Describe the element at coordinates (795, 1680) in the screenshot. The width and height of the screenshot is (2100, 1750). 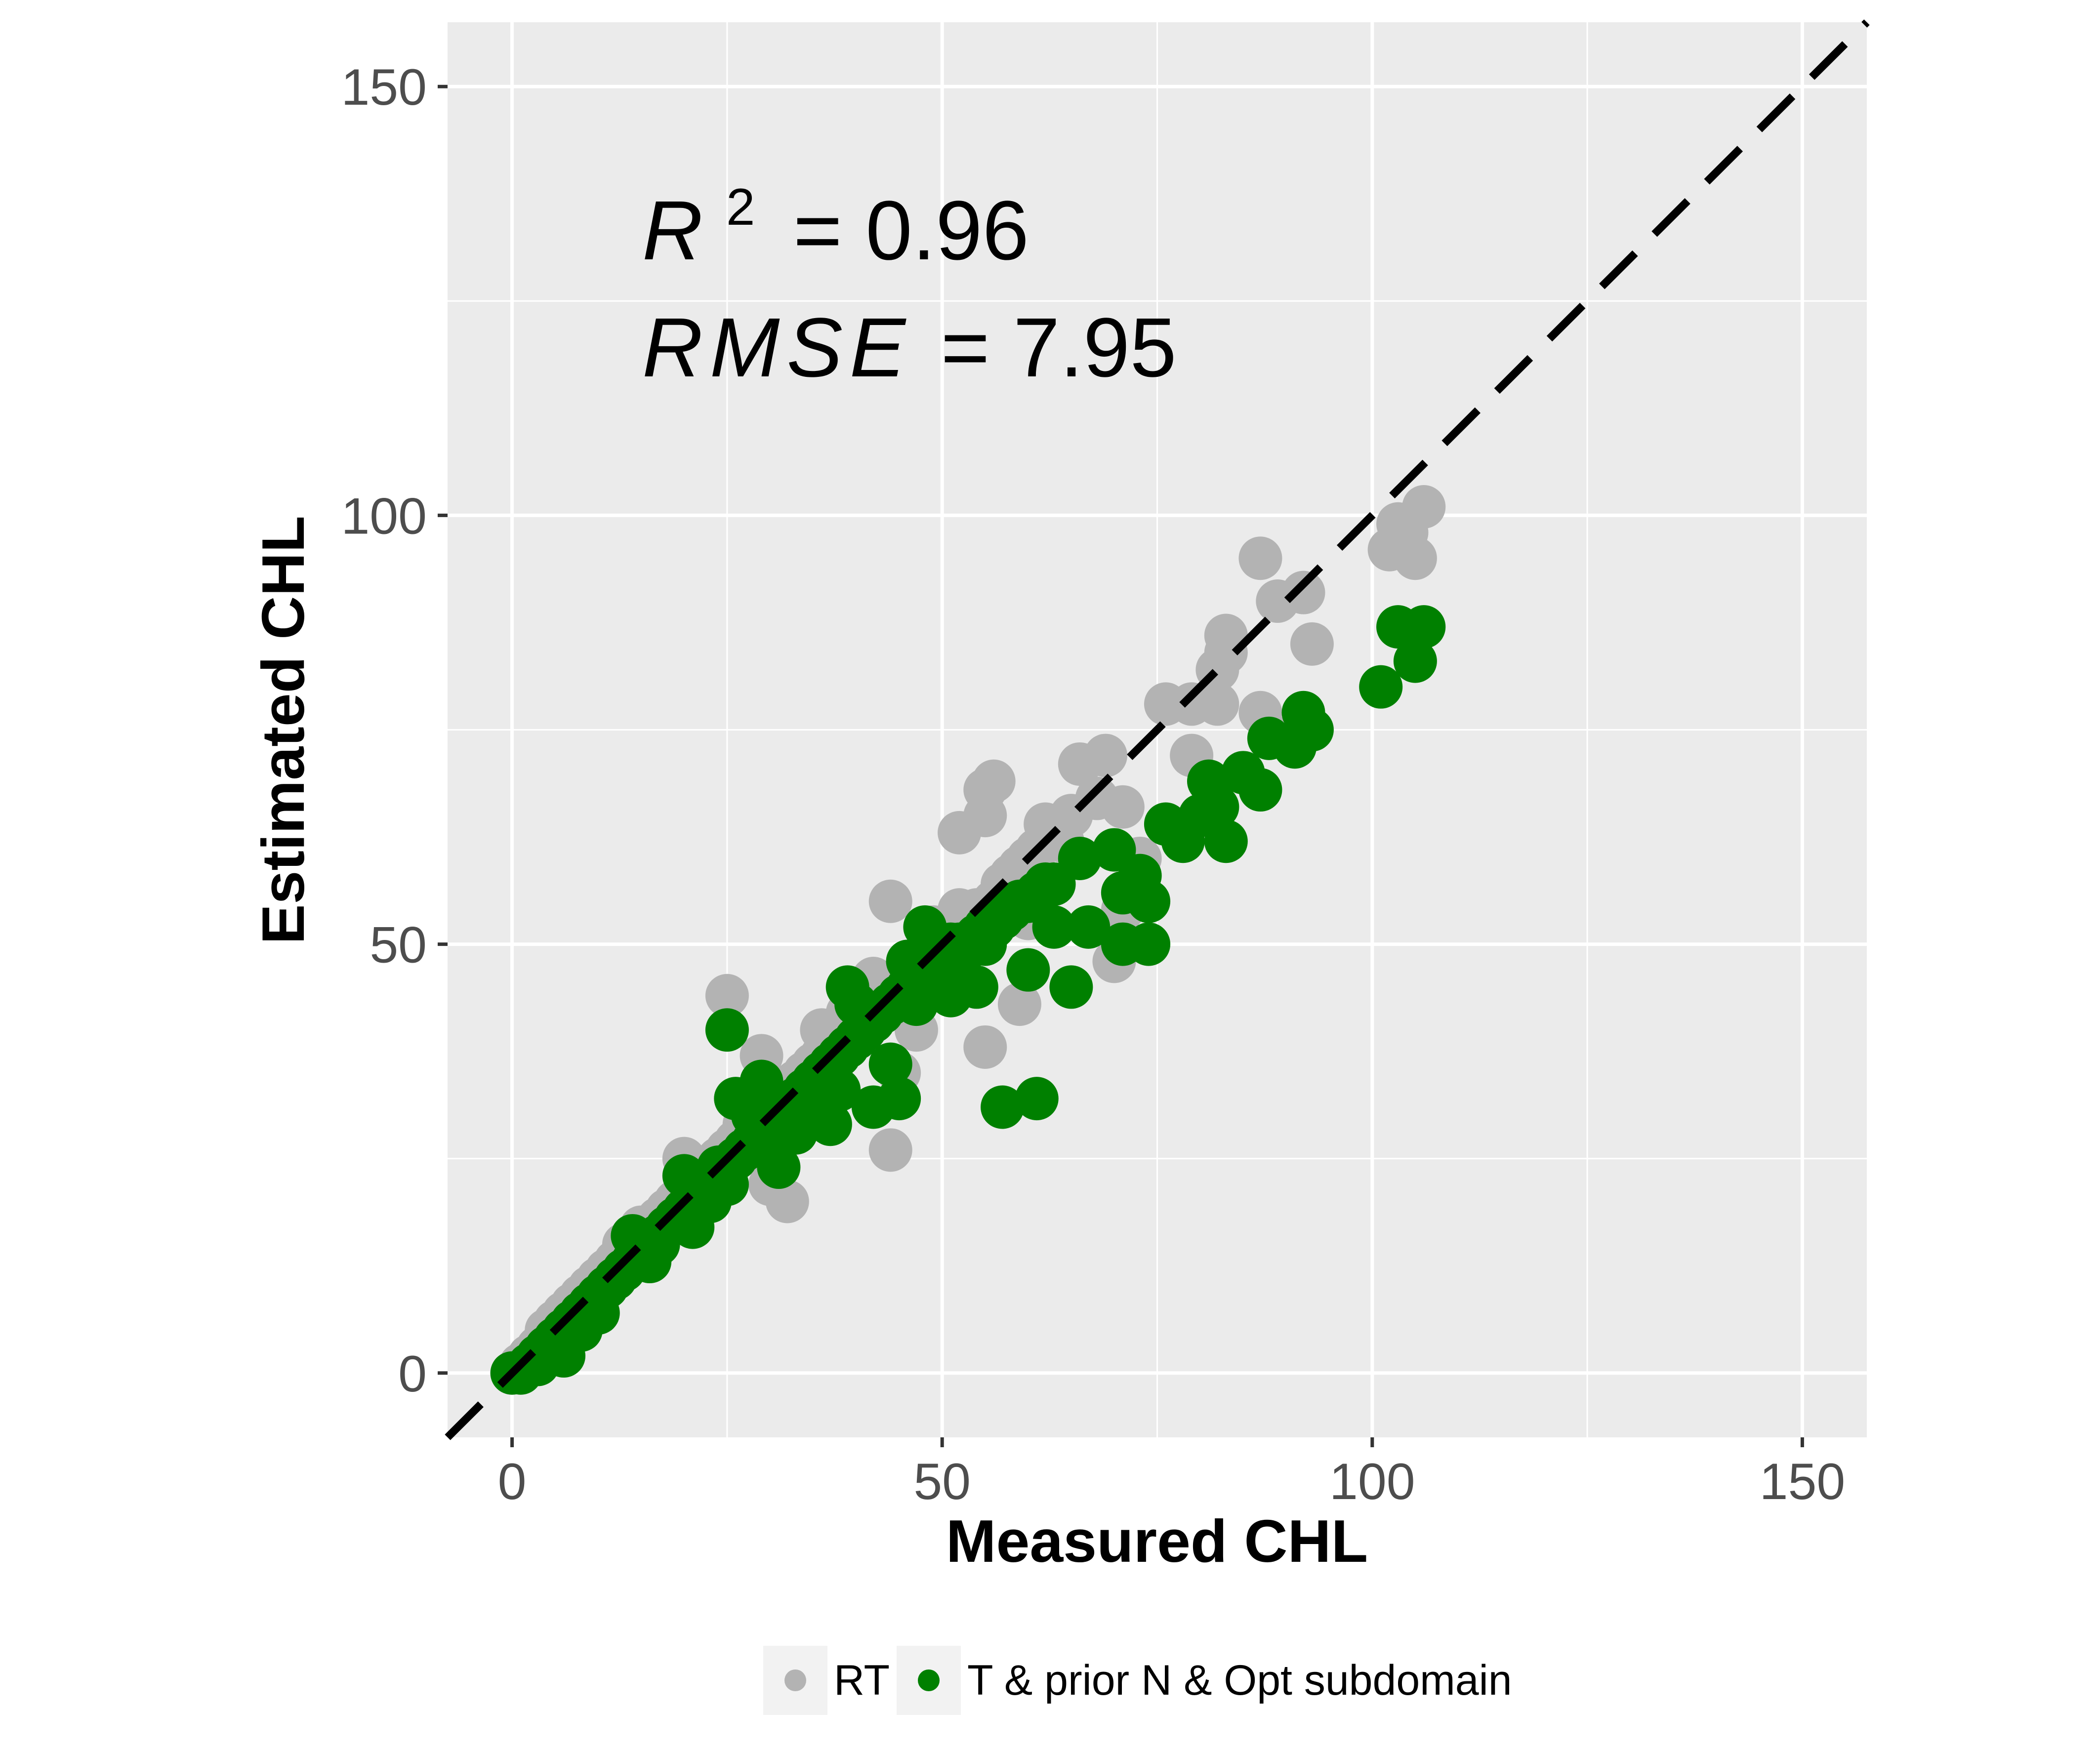
I see `legend-marker-rt` at that location.